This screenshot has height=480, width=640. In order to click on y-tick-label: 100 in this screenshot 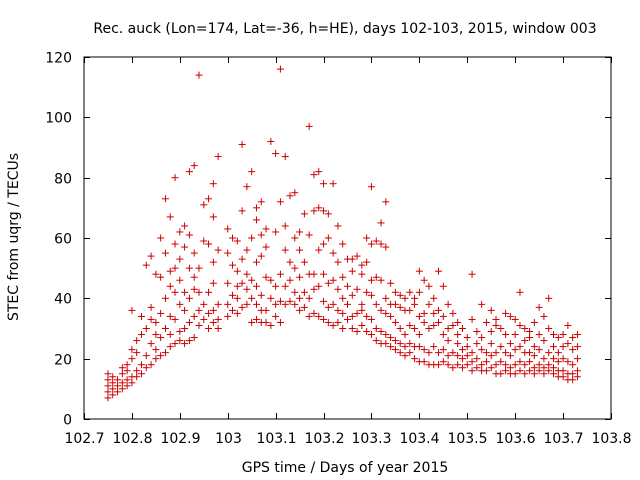, I will do `click(58, 119)`.